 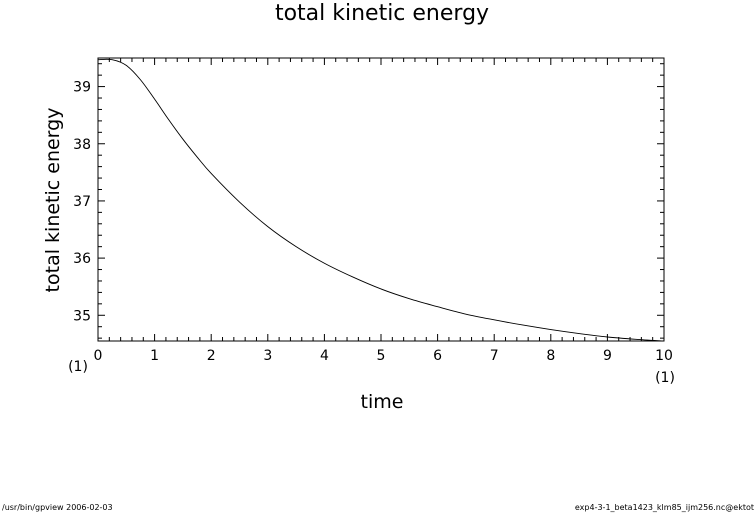 I want to click on x-tick-label: 10, so click(x=664, y=356).